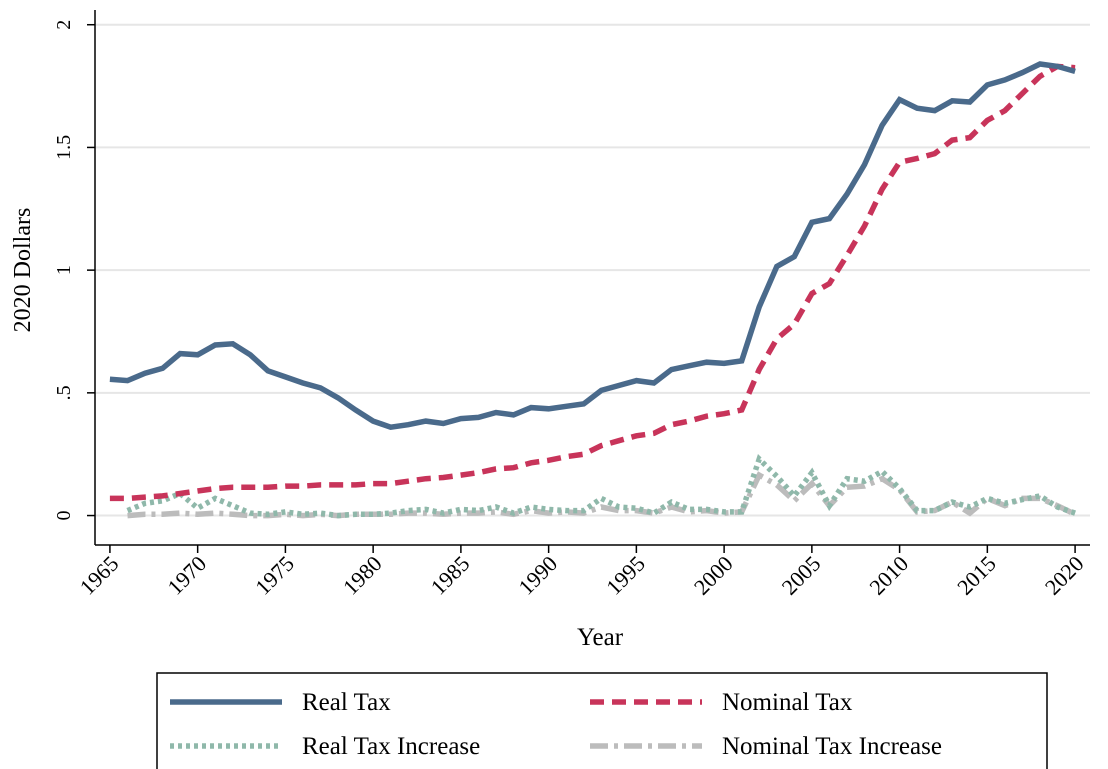 The width and height of the screenshot is (1108, 769). Describe the element at coordinates (787, 702) in the screenshot. I see `legend-label: Nominal Tax` at that location.